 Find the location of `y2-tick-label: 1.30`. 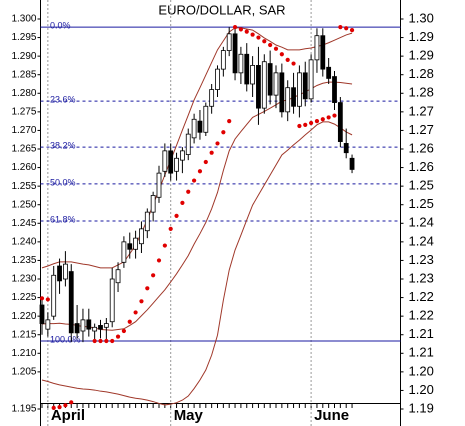

y2-tick-label: 1.30 is located at coordinates (421, 17).